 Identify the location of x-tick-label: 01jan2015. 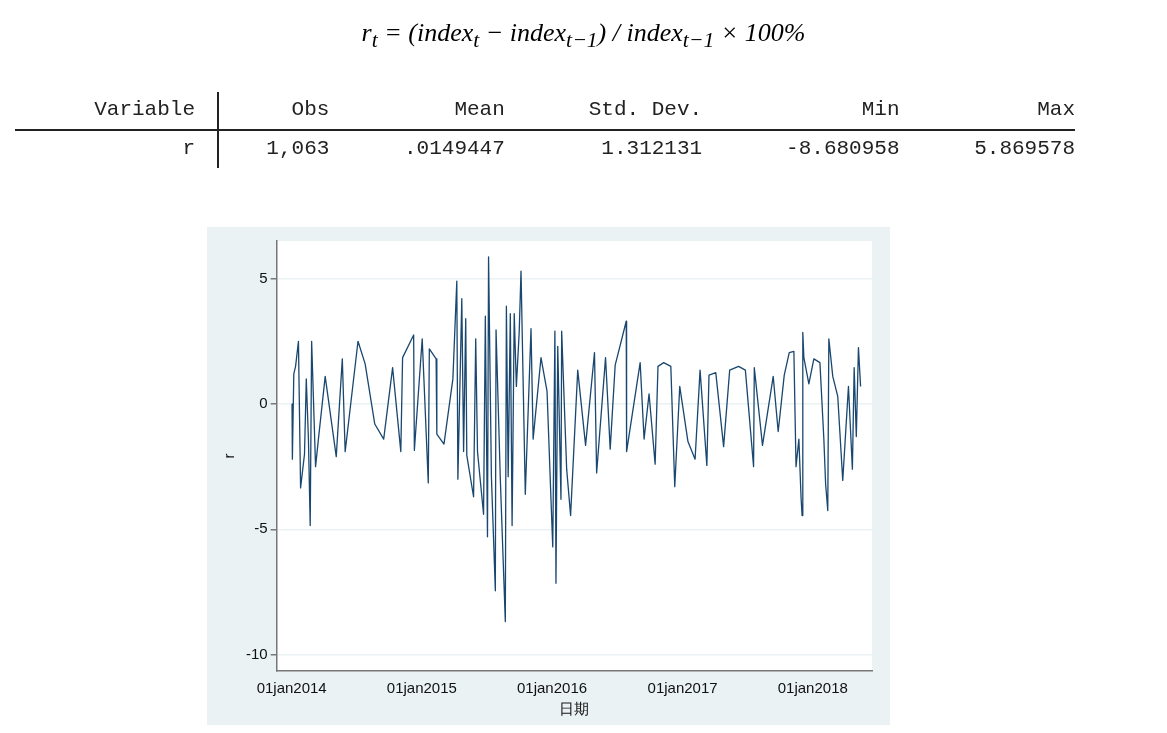
(421, 688).